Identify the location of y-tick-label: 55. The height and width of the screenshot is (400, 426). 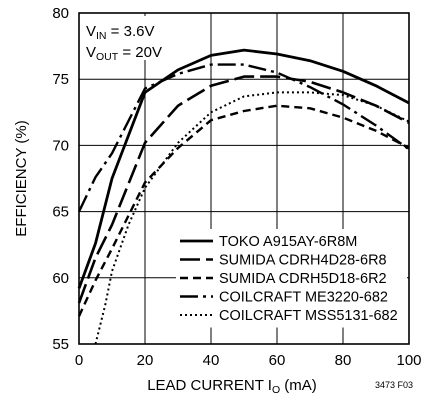
(60, 344).